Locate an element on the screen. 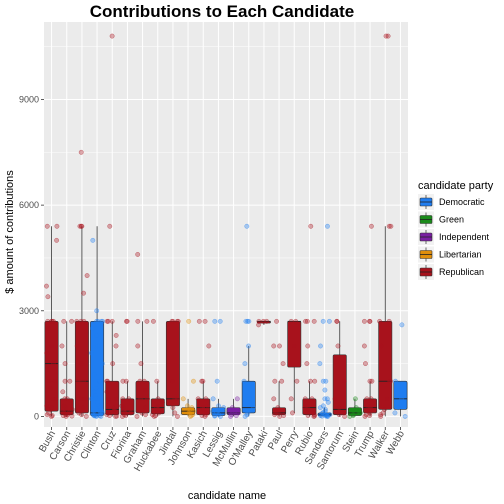  box-huckabee is located at coordinates (157, 406).